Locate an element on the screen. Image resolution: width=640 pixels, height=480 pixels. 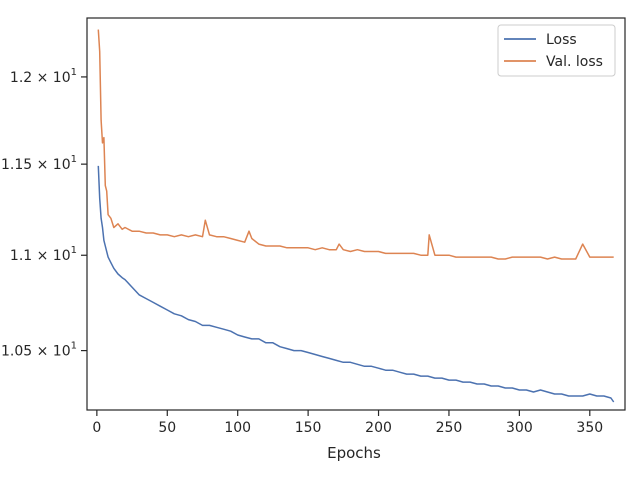
legend: Loss Val. loss is located at coordinates (556, 50).